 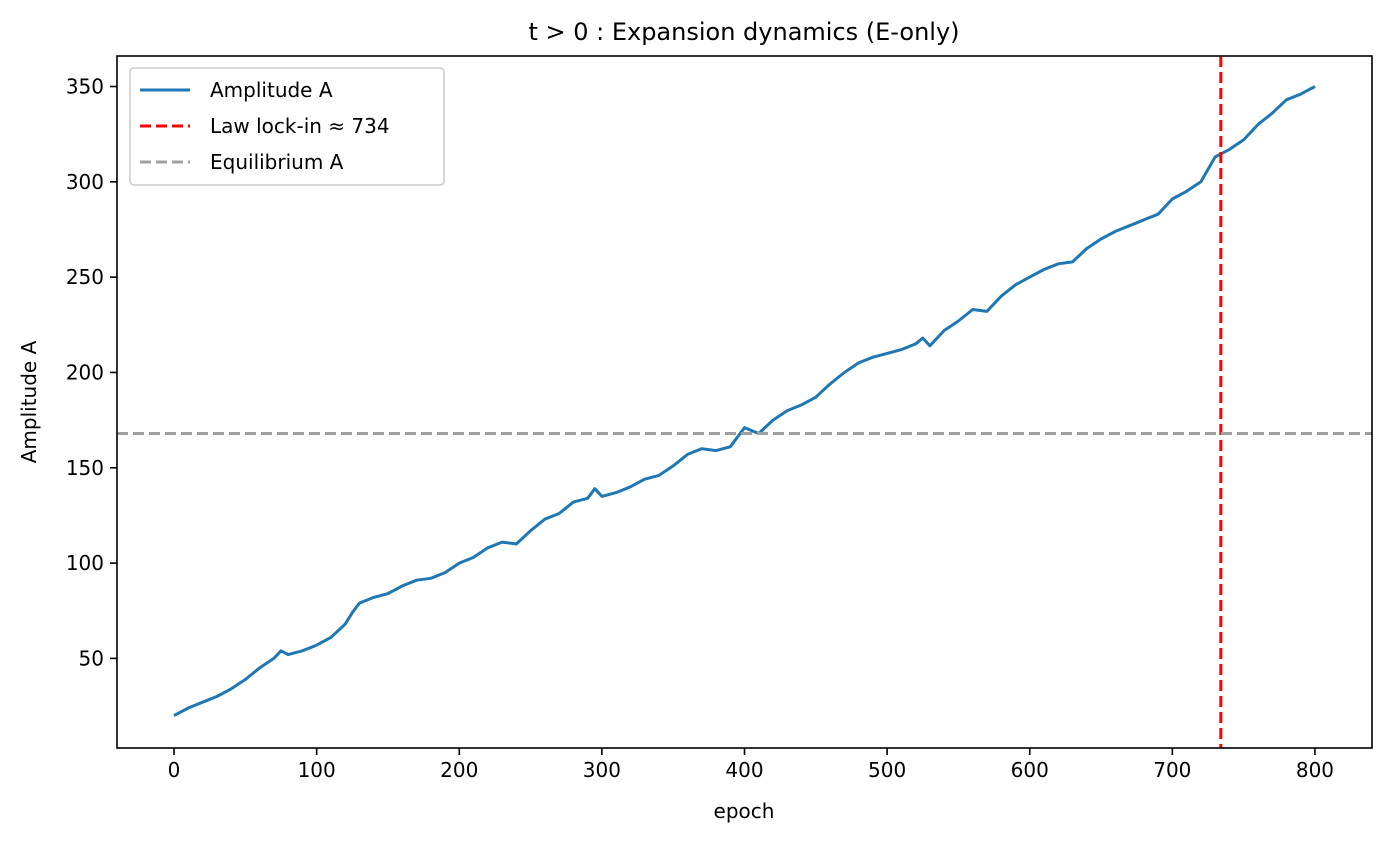 What do you see at coordinates (887, 770) in the screenshot?
I see `x-tick-label: 500` at bounding box center [887, 770].